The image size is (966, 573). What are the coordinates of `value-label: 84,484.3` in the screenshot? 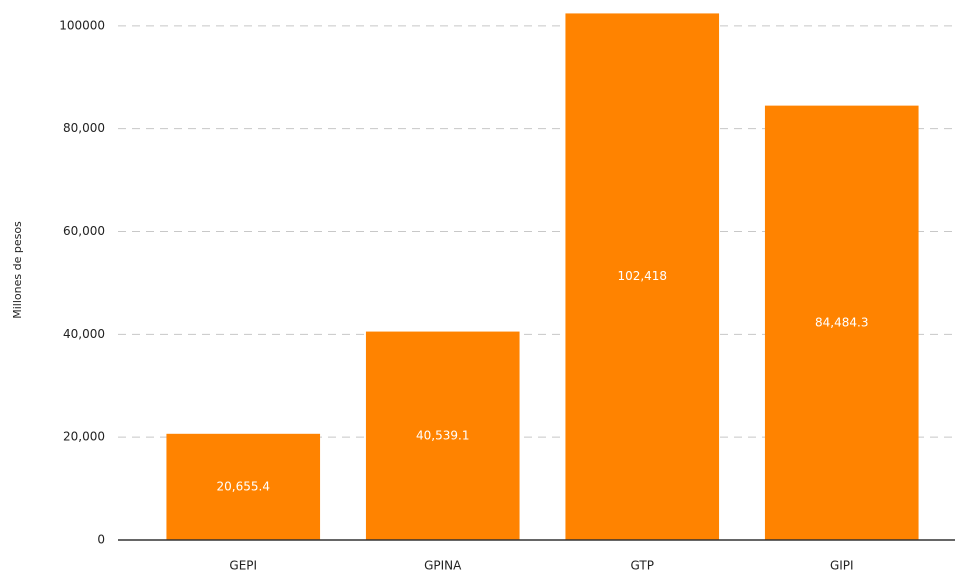 It's located at (841, 322).